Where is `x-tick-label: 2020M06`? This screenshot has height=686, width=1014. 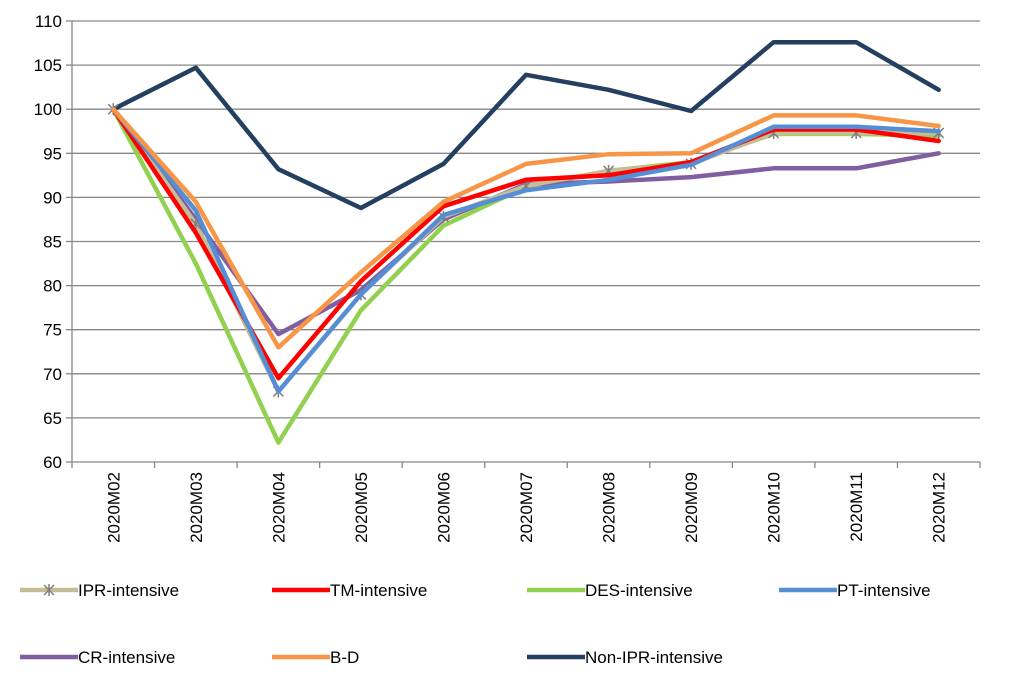
x-tick-label: 2020M06 is located at coordinates (443, 507).